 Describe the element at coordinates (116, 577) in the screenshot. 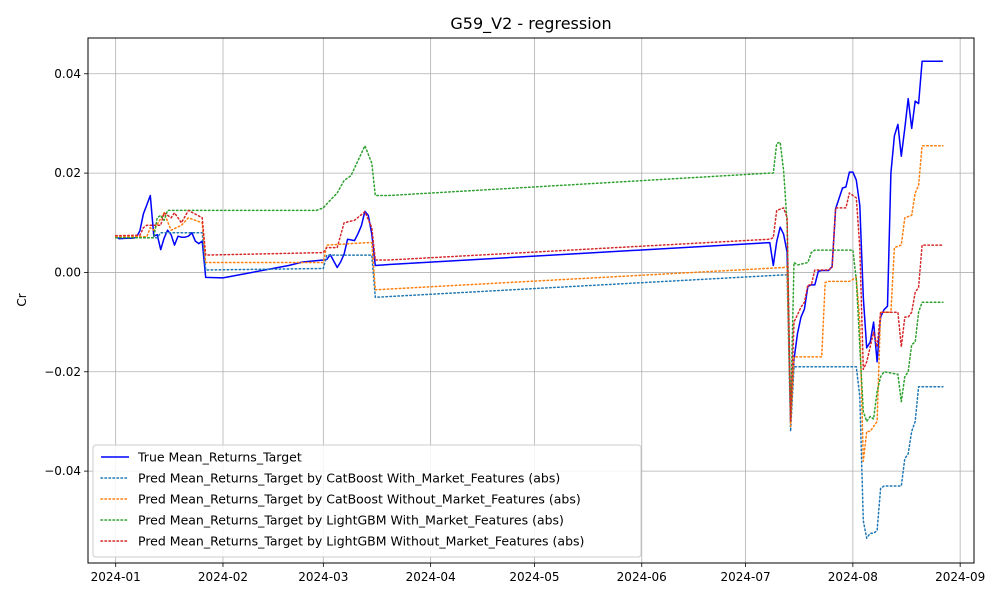

I see `x-tick-label: 2024-01` at that location.